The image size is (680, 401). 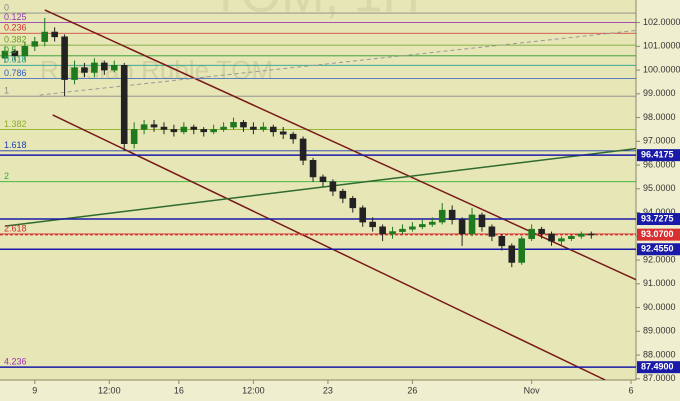 What do you see at coordinates (328, 390) in the screenshot?
I see `x-tick-label: 23` at bounding box center [328, 390].